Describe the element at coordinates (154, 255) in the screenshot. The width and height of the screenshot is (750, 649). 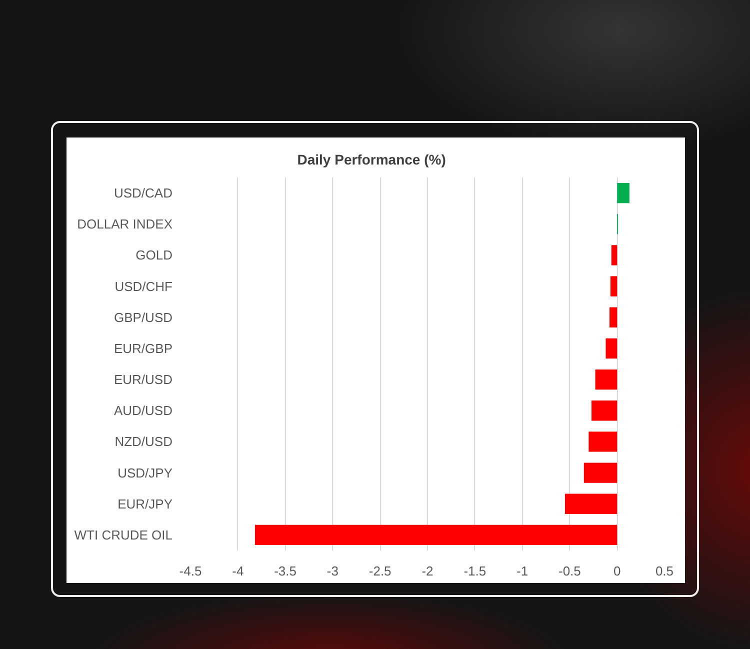
I see `y-tick-label: GOLD` at that location.